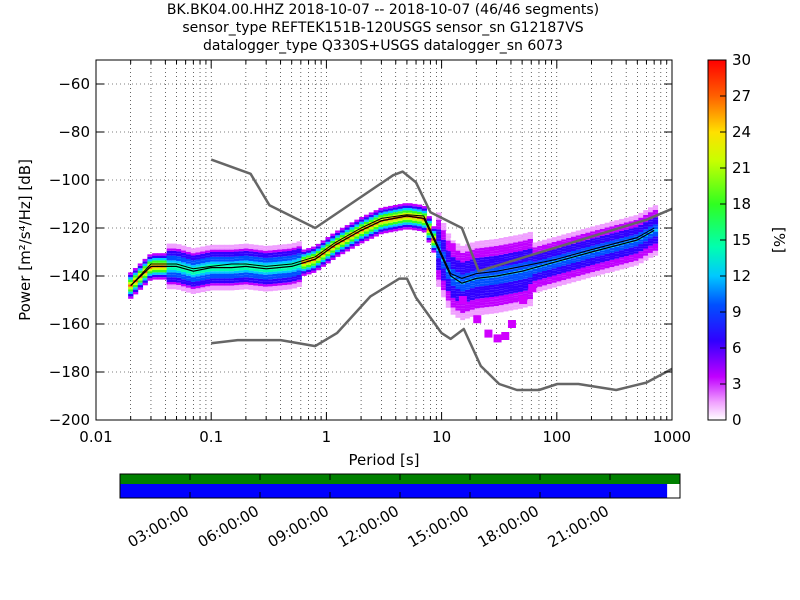 This screenshot has width=800, height=600. Describe the element at coordinates (741, 276) in the screenshot. I see `colorbar-tick-label: 12` at that location.